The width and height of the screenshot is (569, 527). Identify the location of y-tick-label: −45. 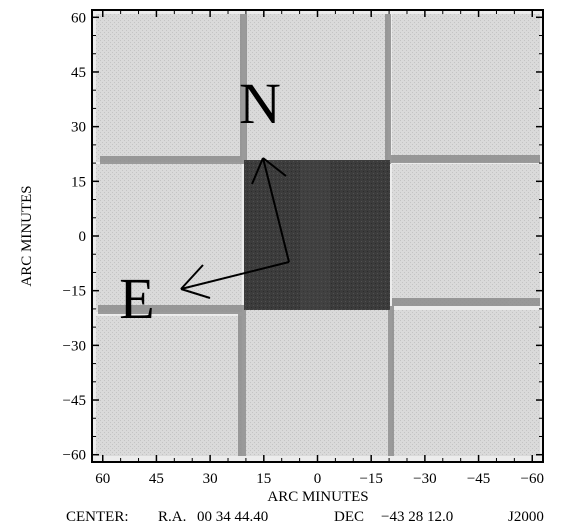
(74, 401).